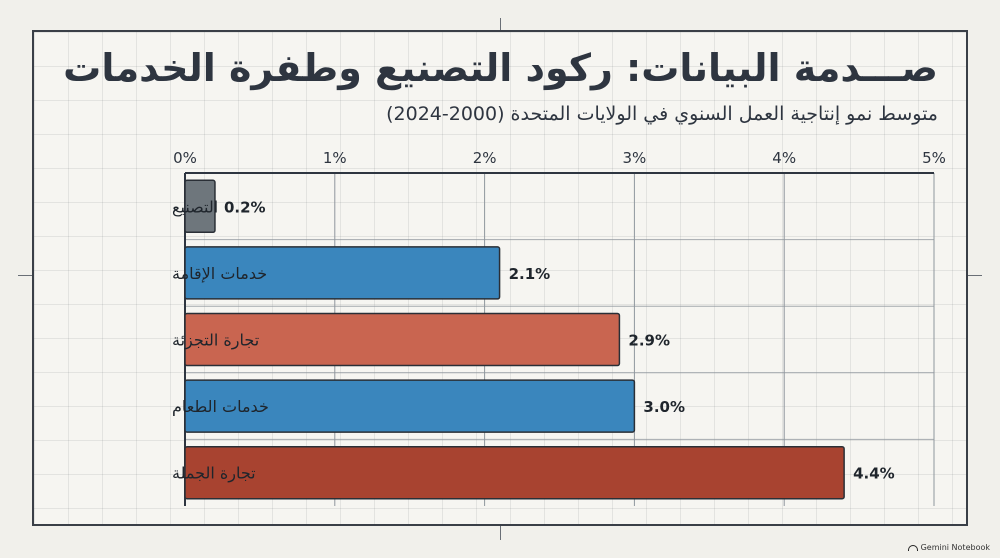  What do you see at coordinates (195, 207) in the screenshot?
I see `category-label: التصنيع` at bounding box center [195, 207].